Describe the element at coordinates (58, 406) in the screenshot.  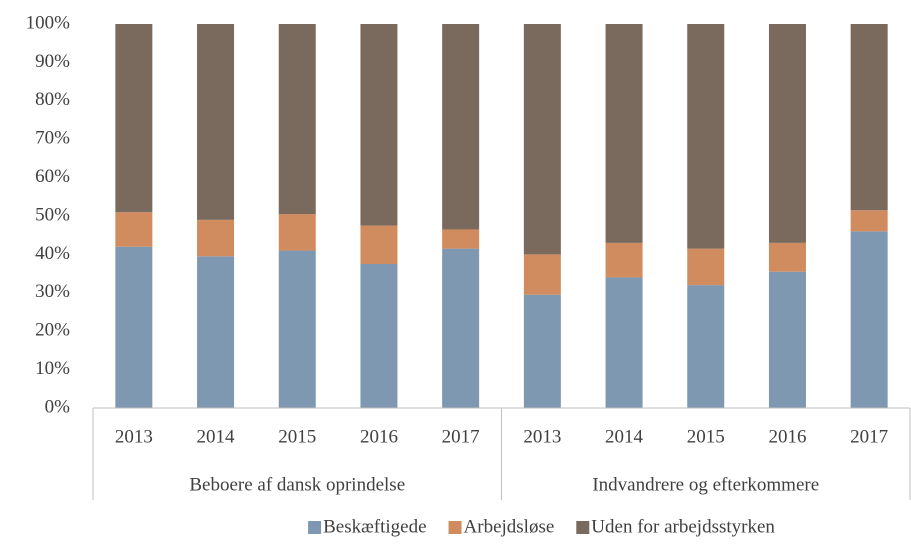
I see `y-tick-label: 0%` at that location.